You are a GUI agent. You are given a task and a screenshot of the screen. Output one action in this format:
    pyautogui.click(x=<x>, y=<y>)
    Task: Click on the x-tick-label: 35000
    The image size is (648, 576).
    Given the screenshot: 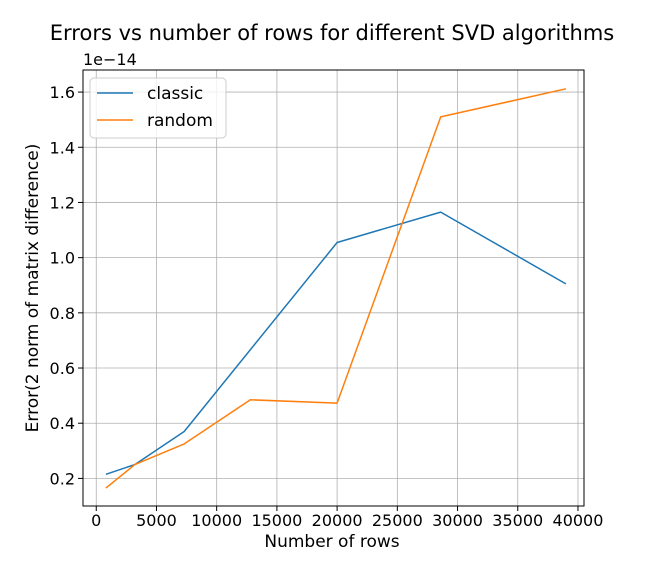 What is the action you would take?
    pyautogui.click(x=517, y=520)
    